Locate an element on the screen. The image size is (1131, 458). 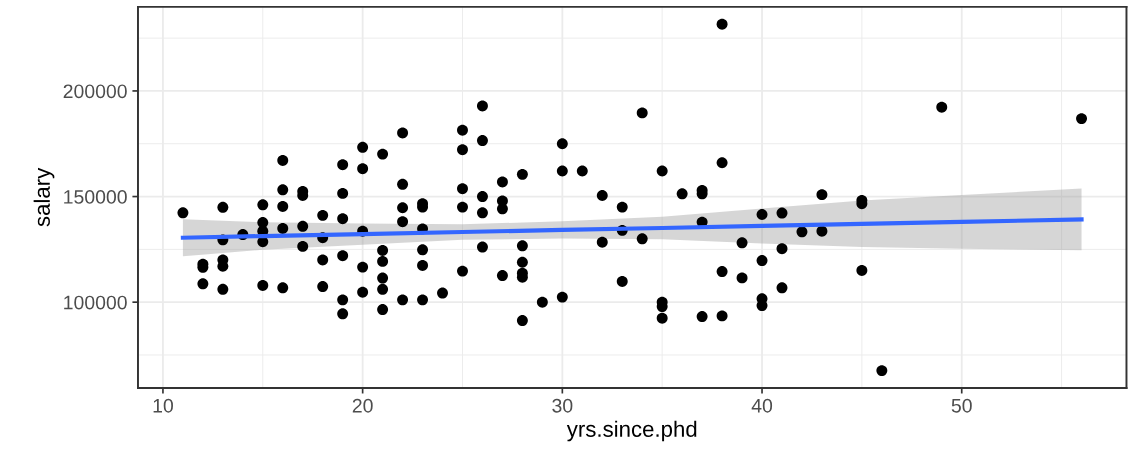
x-tick-label: 10 is located at coordinates (163, 405).